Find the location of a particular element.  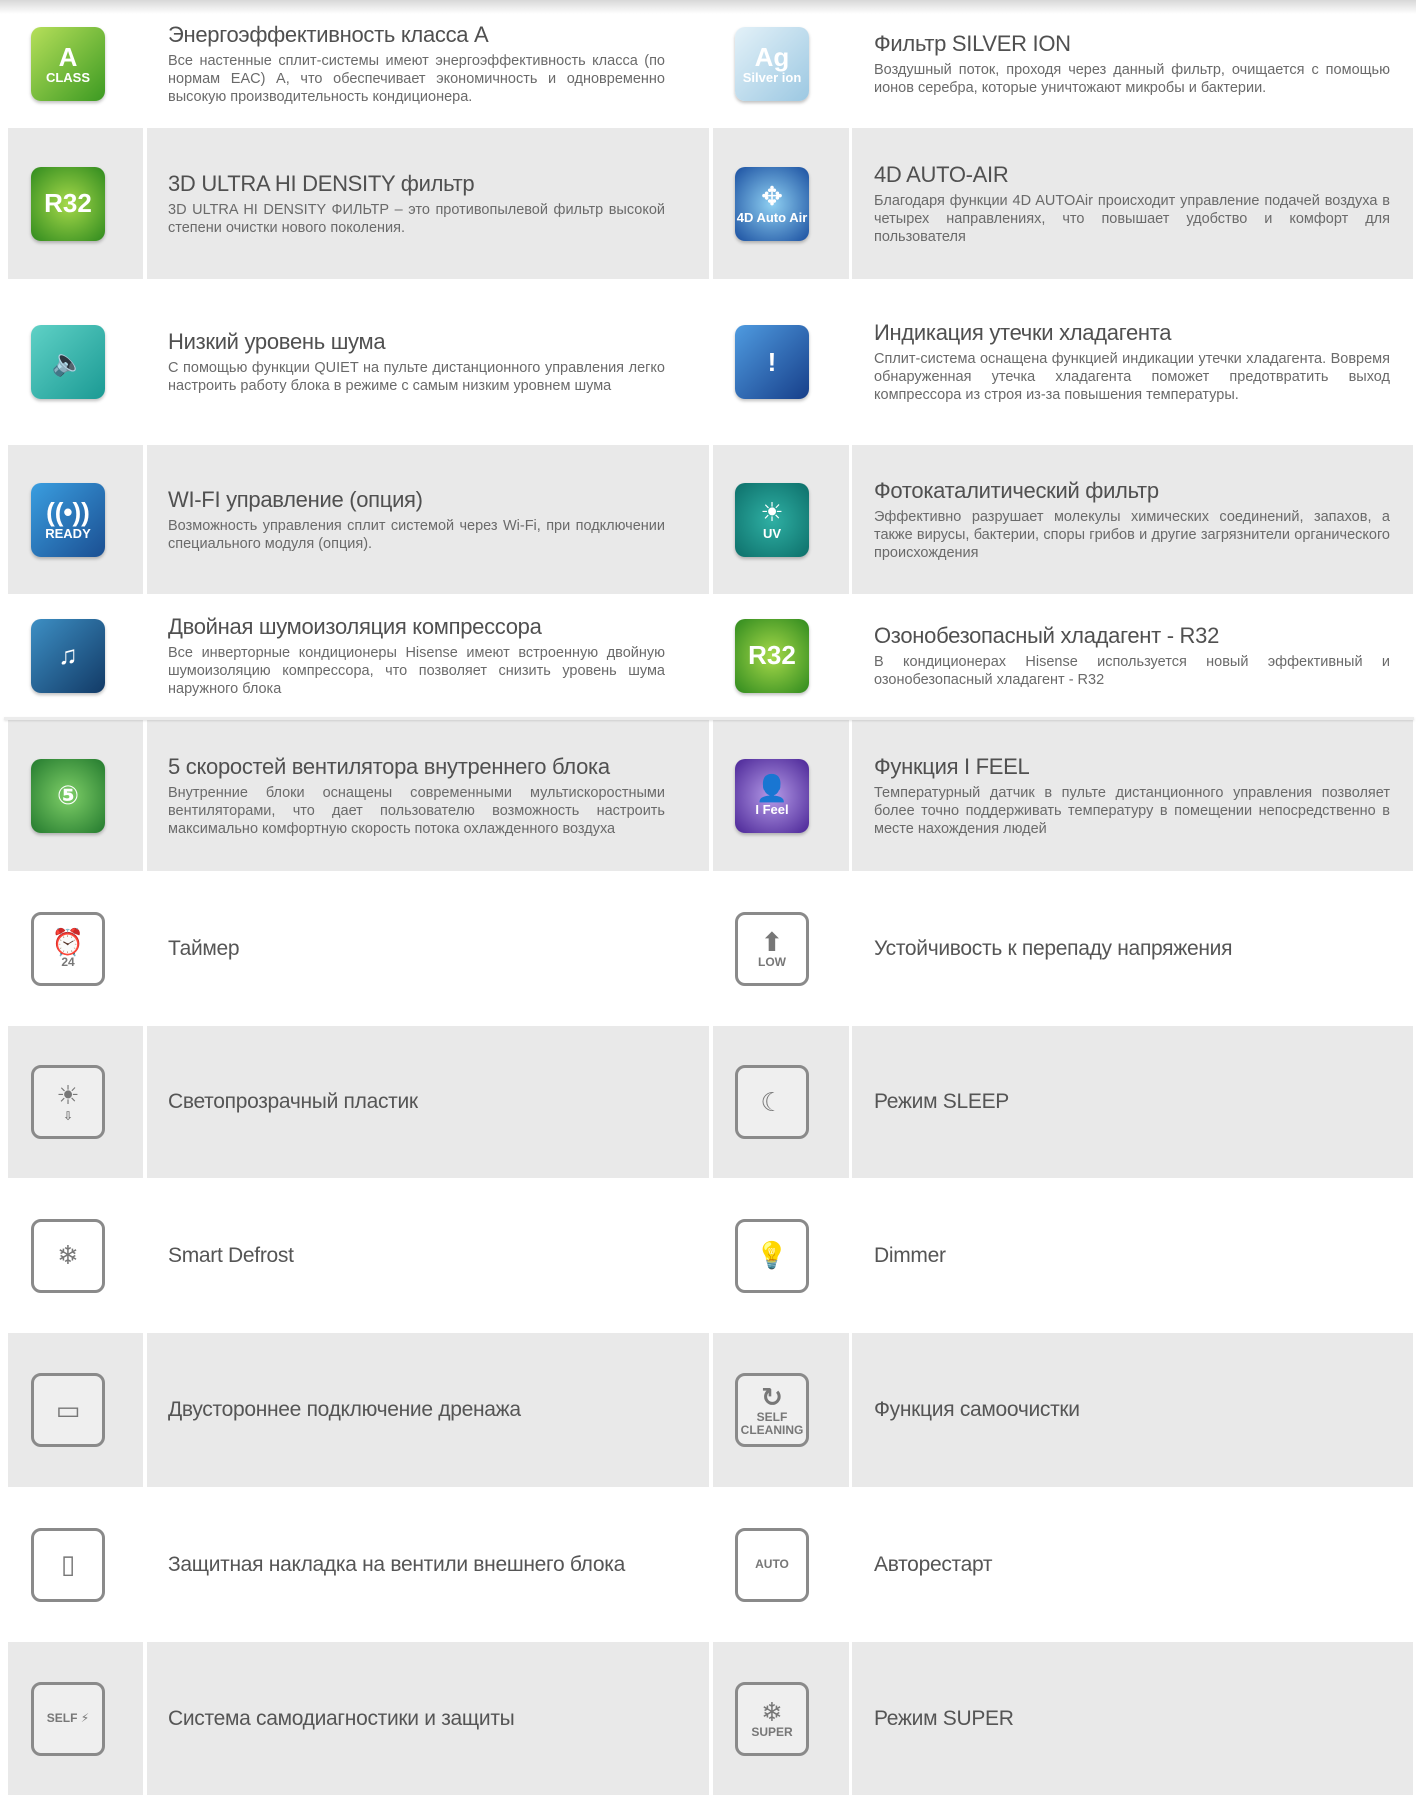

feature-title: Фильтр SILVER ION is located at coordinates (972, 43).